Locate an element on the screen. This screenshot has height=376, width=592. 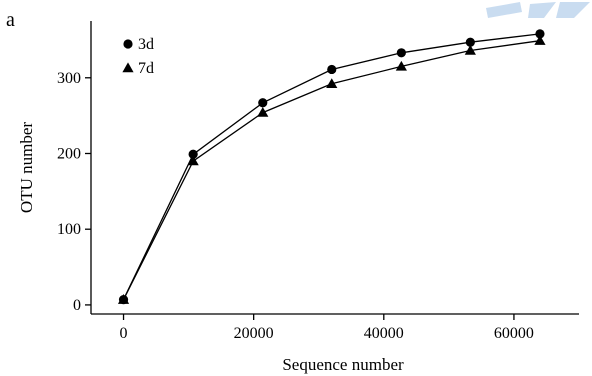
y-tick-label: 0 is located at coordinates (77, 305).